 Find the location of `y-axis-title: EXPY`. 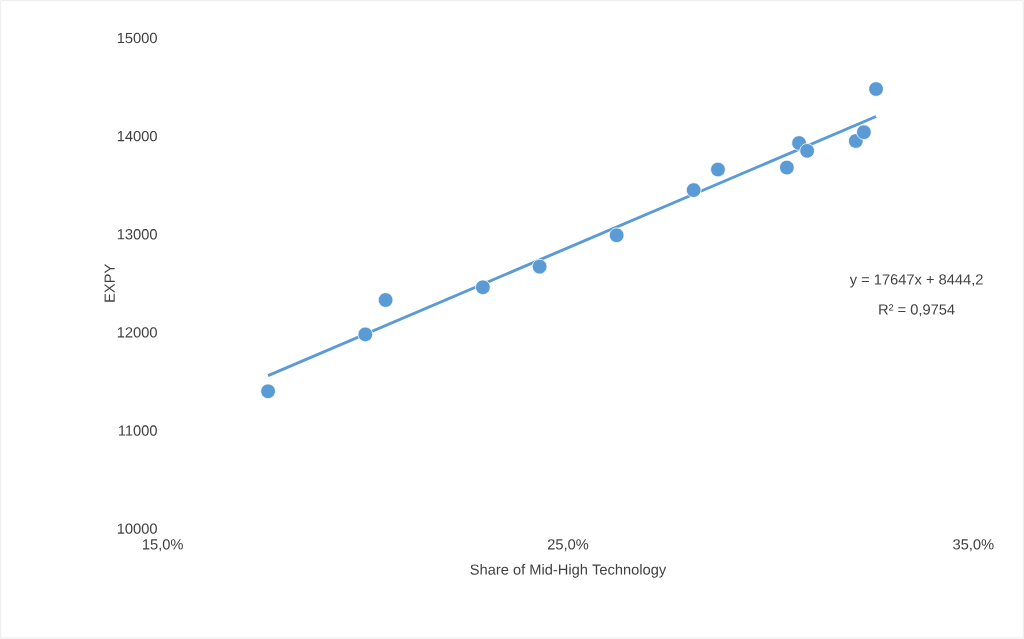

y-axis-title: EXPY is located at coordinates (109, 283).